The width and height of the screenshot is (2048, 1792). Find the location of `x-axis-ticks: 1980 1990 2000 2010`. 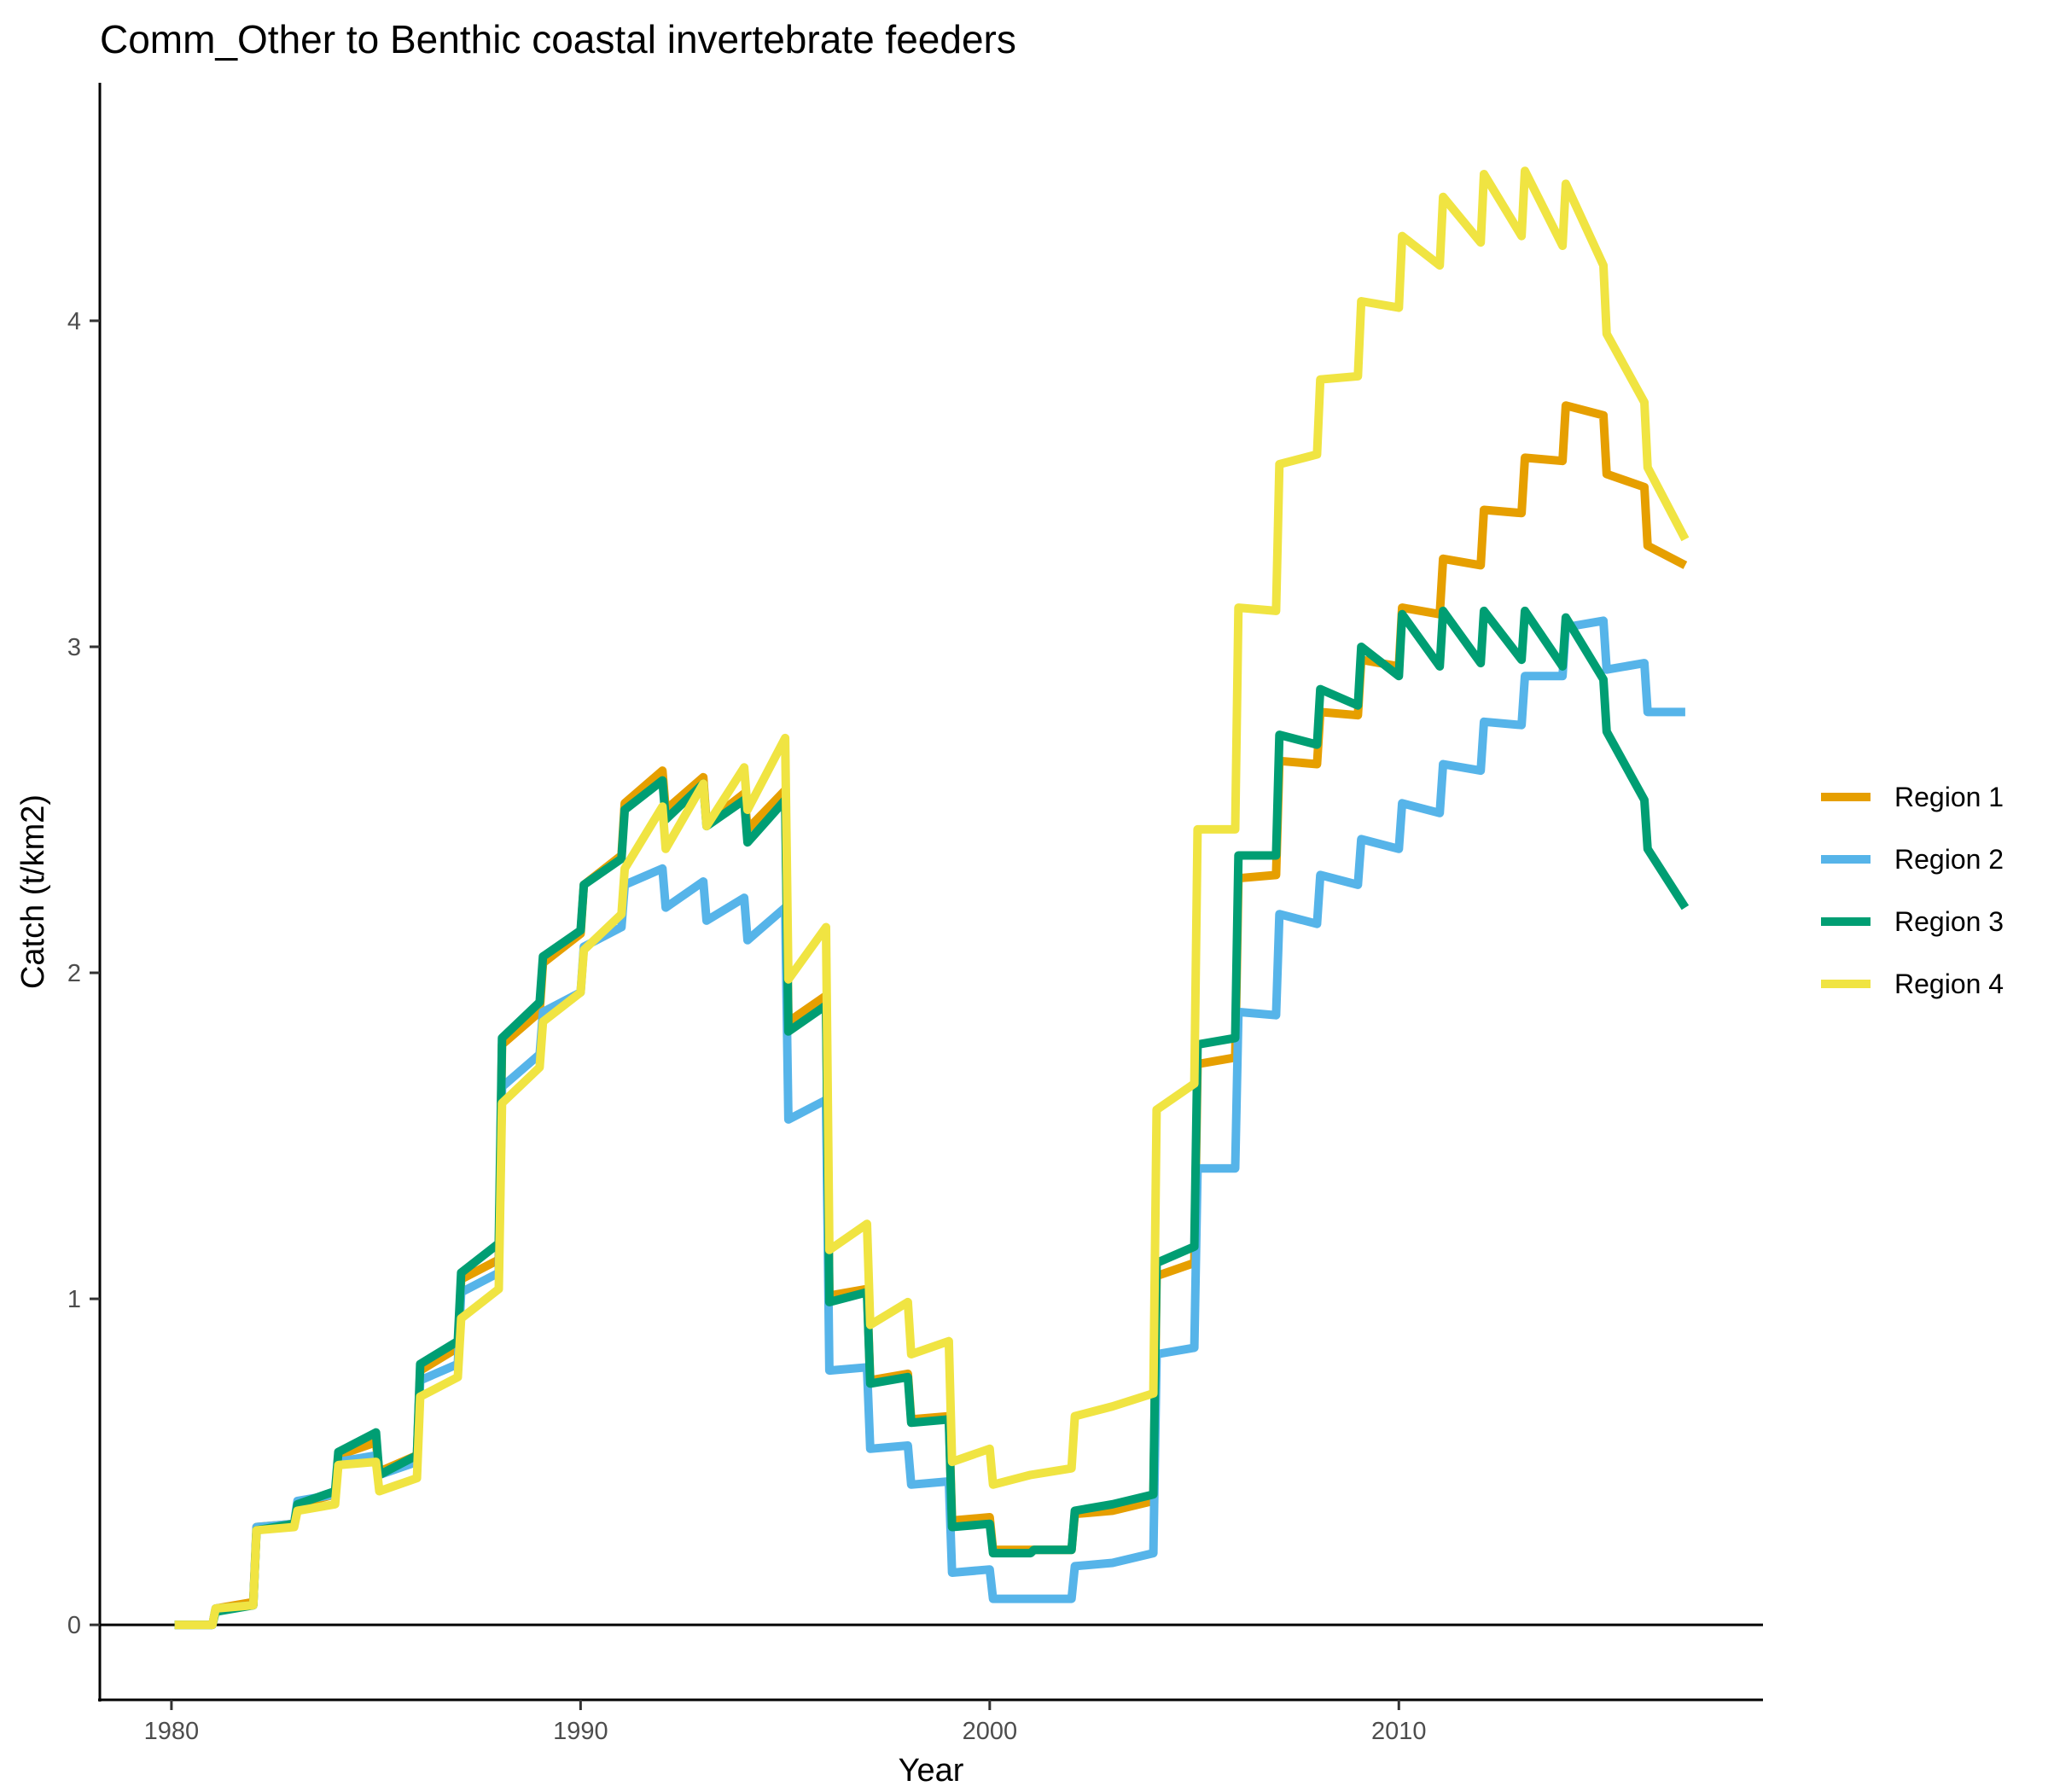

x-axis-ticks: 1980 1990 2000 2010 is located at coordinates (785, 1722).